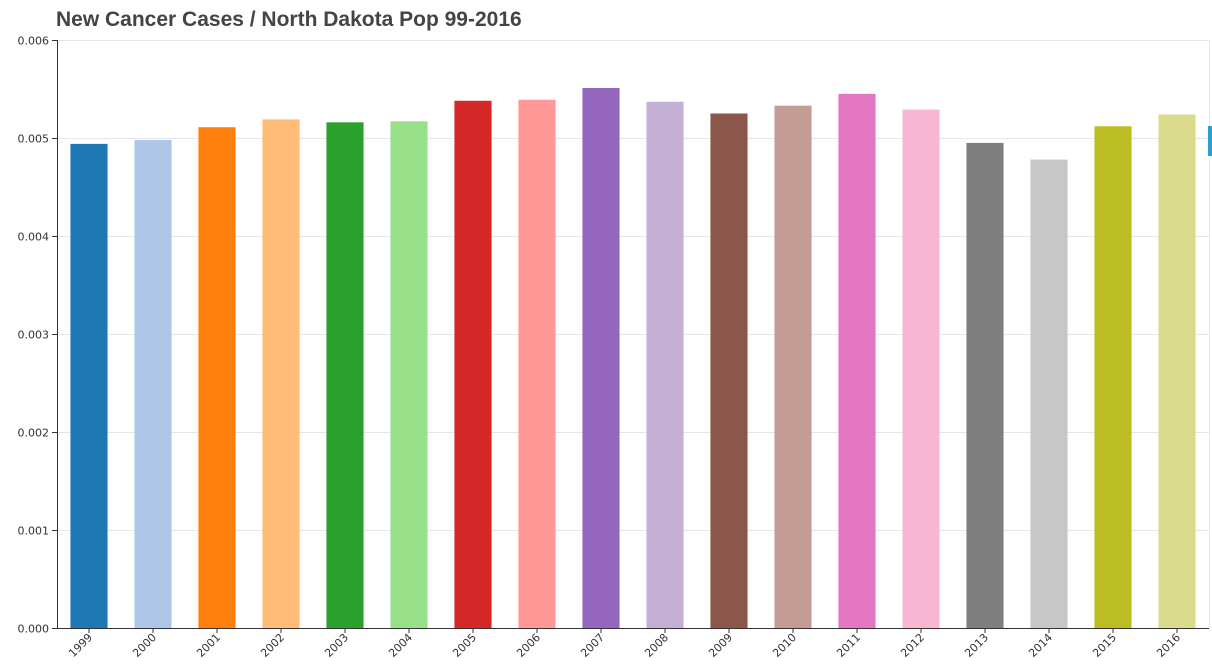 Image resolution: width=1212 pixels, height=666 pixels. What do you see at coordinates (848, 645) in the screenshot?
I see `x-tick-label: 2011` at bounding box center [848, 645].